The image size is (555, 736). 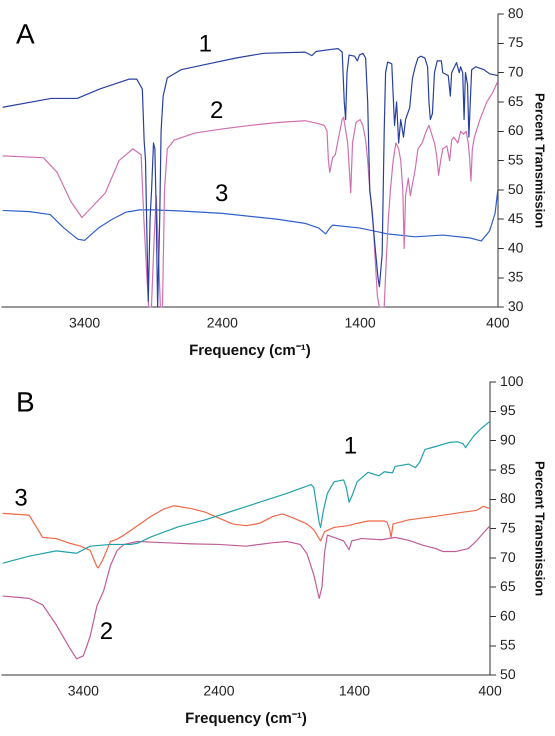 I want to click on y-tick-label: 100, so click(x=512, y=380).